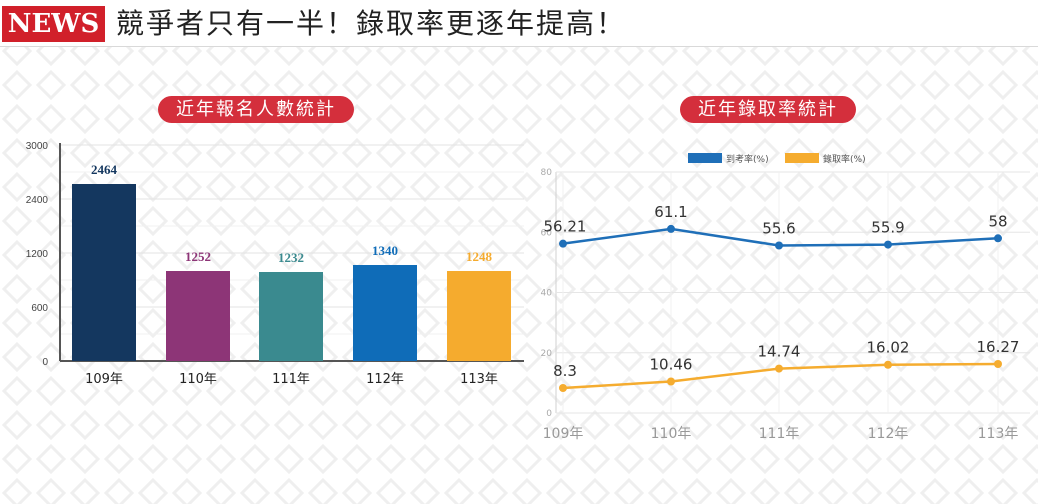 The height and width of the screenshot is (504, 1038). Describe the element at coordinates (565, 371) in the screenshot. I see `series-data-label-1: 8.3` at that location.